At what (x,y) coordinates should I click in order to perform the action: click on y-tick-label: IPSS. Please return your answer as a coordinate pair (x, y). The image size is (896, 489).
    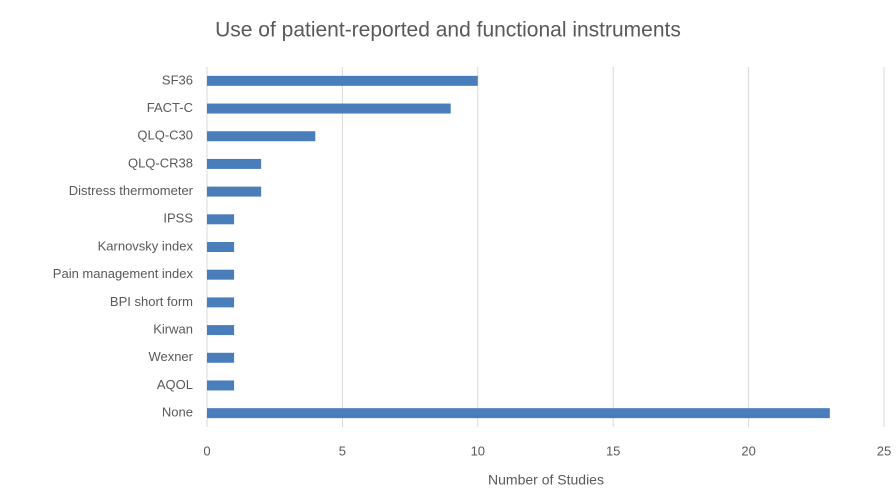
    Looking at the image, I should click on (178, 218).